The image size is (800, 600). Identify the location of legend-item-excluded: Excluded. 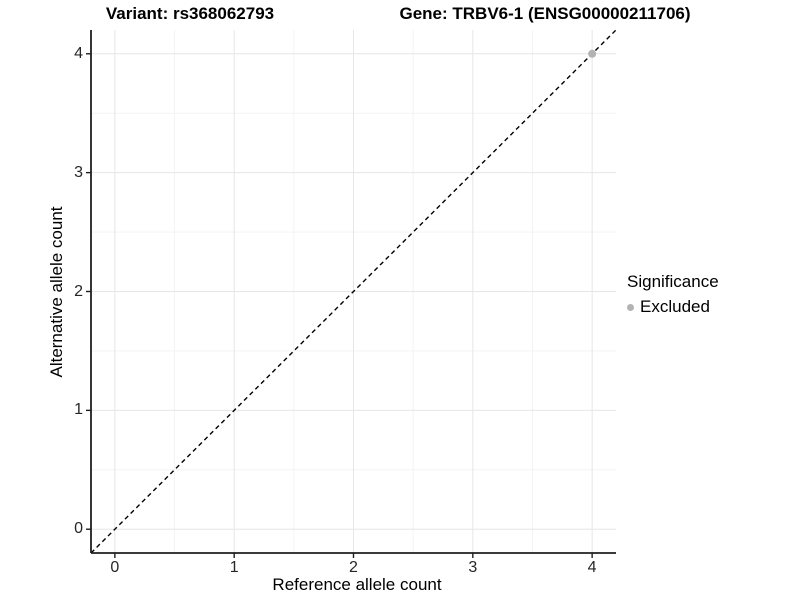
(673, 307).